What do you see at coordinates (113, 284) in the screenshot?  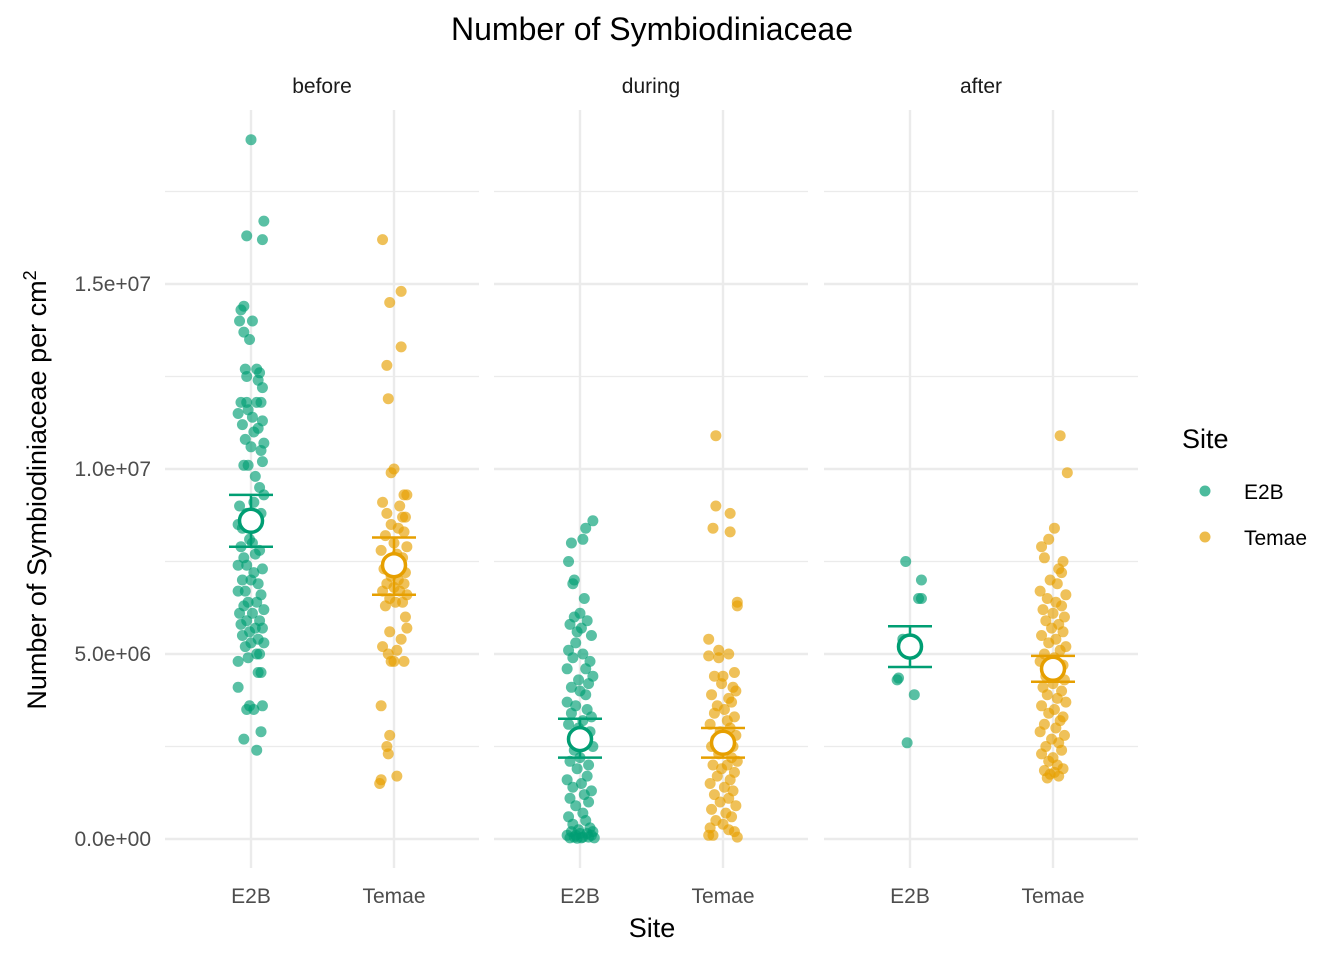 I see `y-tick-label: 1.5e+07` at bounding box center [113, 284].